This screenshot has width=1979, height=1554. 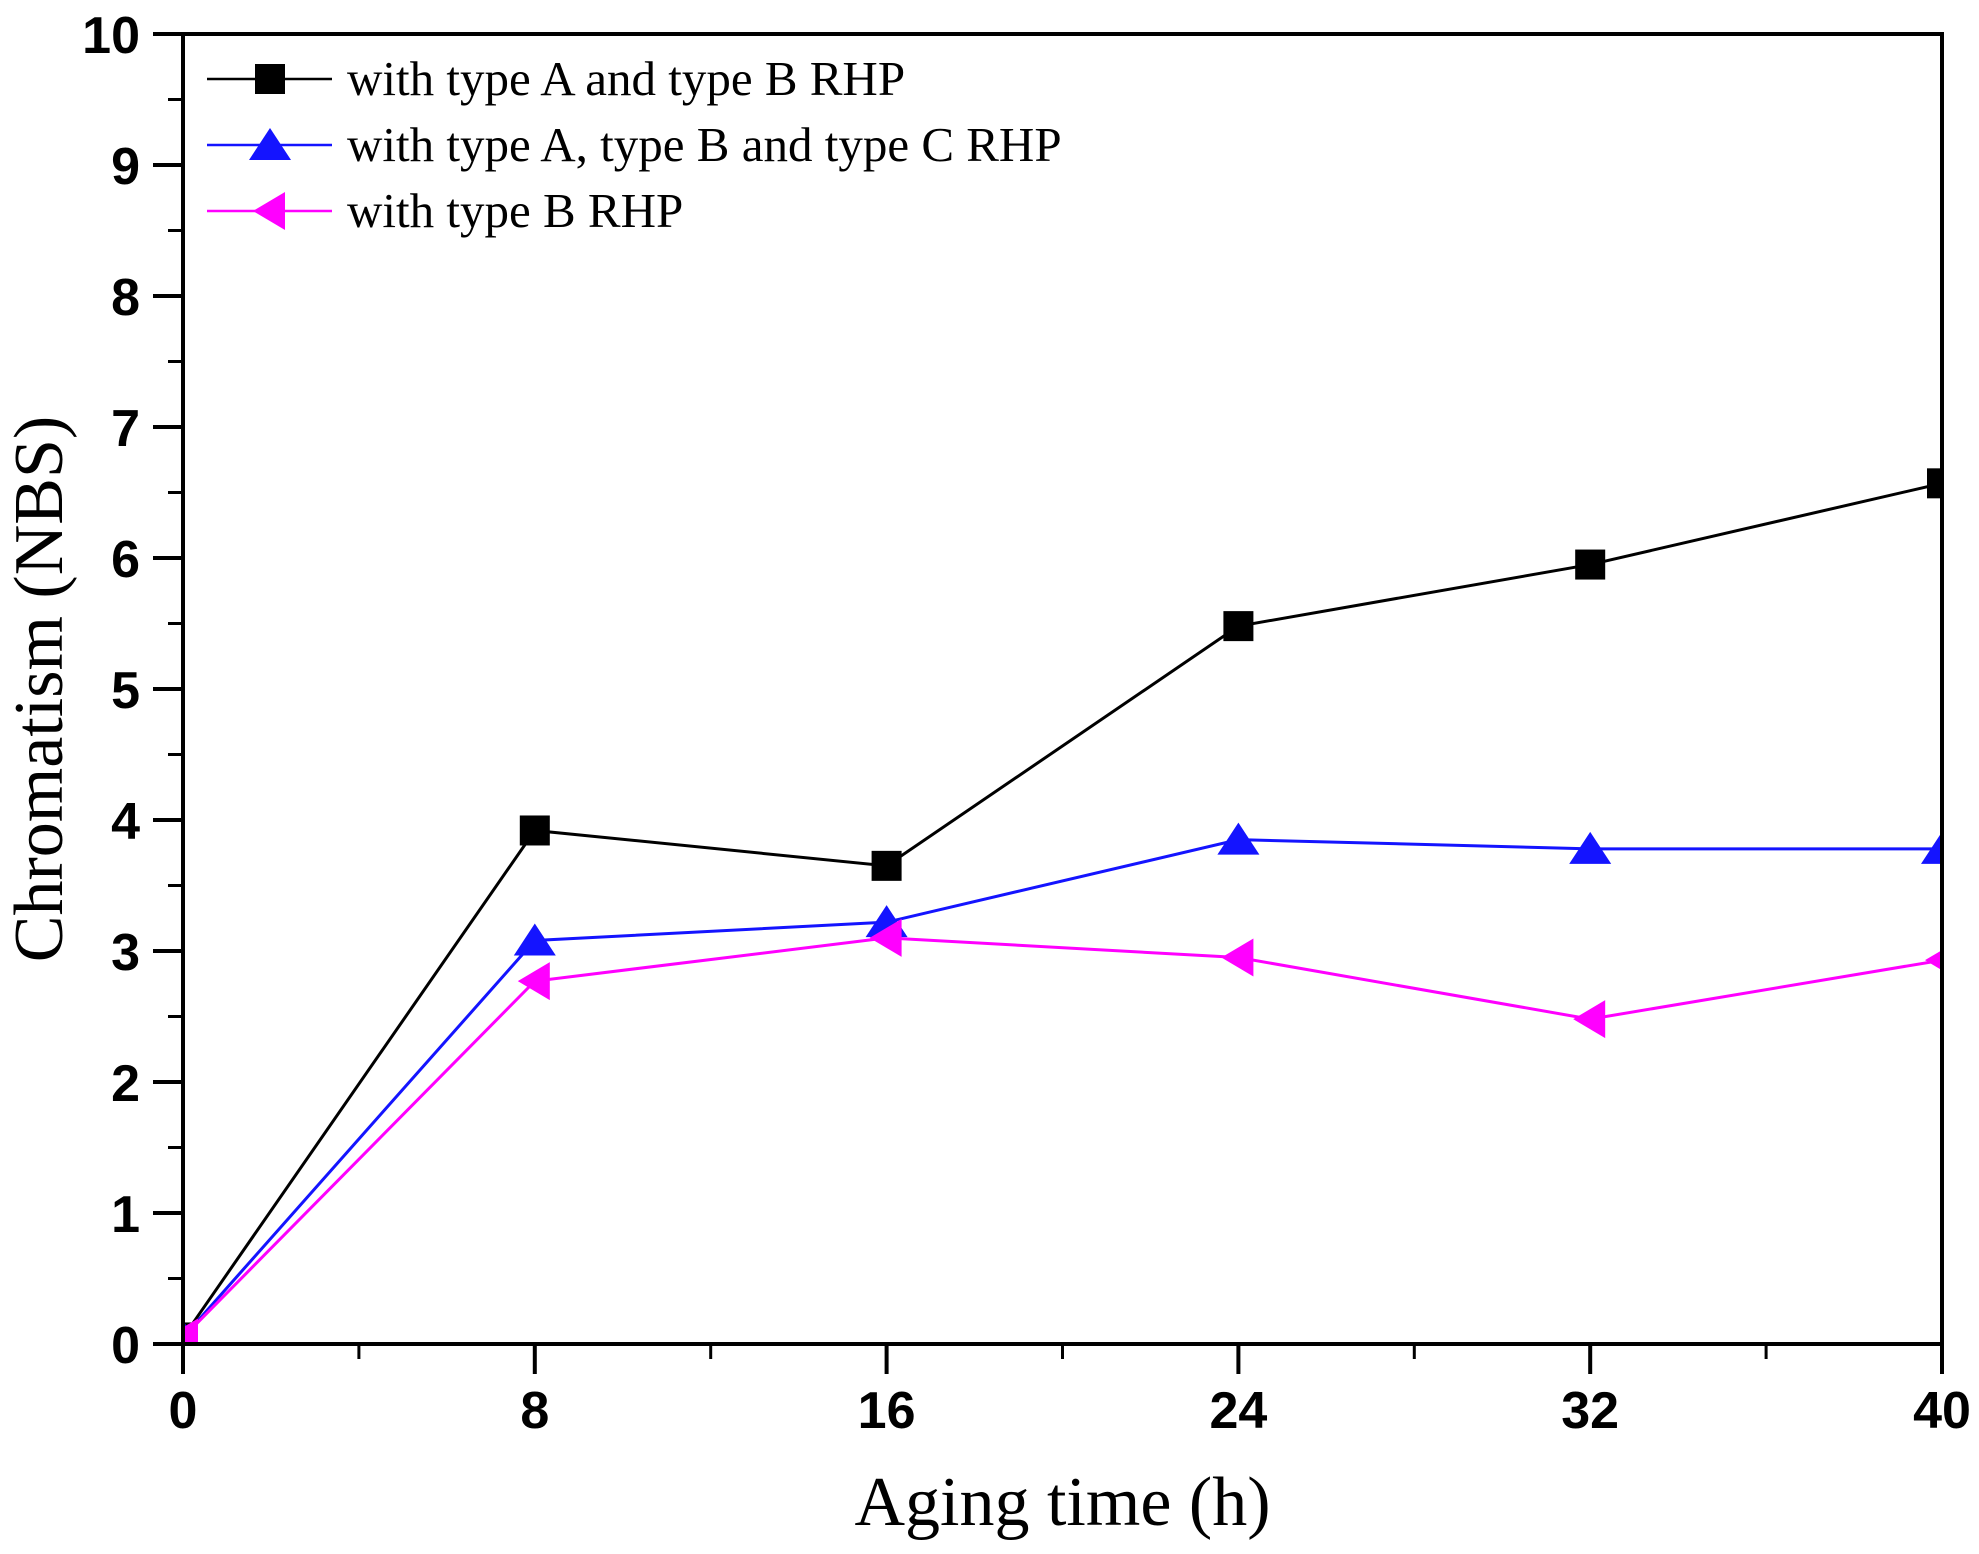 I want to click on legend-item: with type A, type B and type C RHP, so click(x=634, y=144).